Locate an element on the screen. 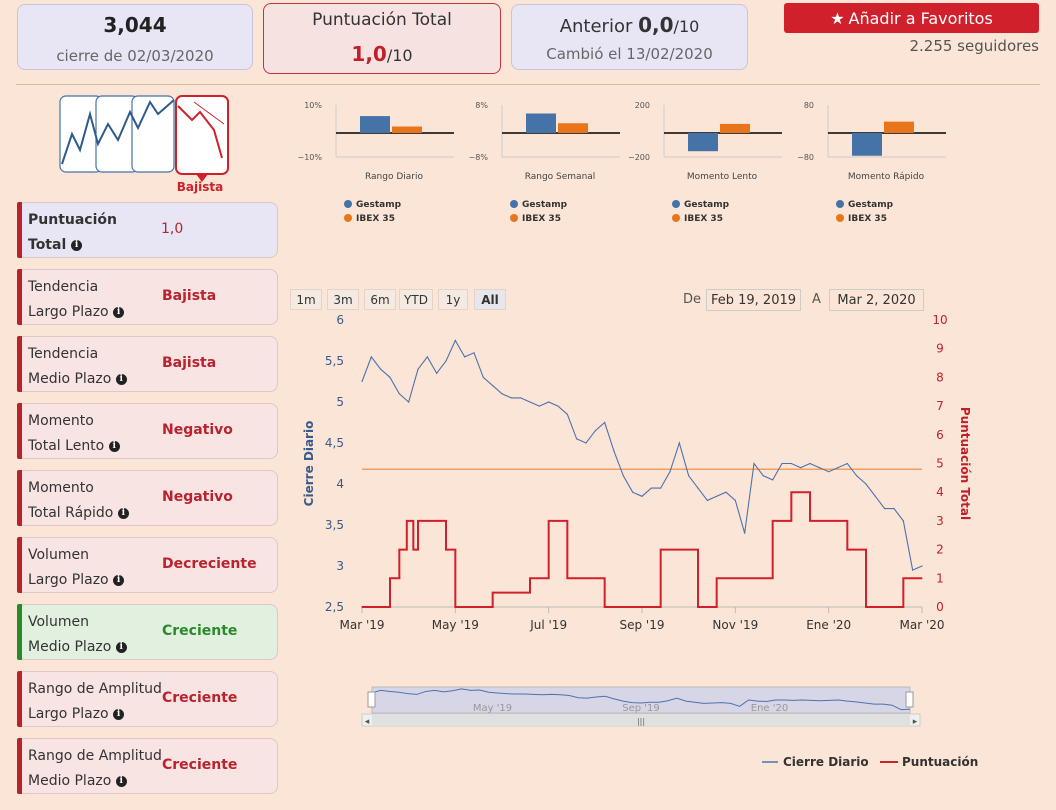  mini-bar-chart: 200 −200 Momento Lento Gestamp IBEX 35 is located at coordinates (705, 162).